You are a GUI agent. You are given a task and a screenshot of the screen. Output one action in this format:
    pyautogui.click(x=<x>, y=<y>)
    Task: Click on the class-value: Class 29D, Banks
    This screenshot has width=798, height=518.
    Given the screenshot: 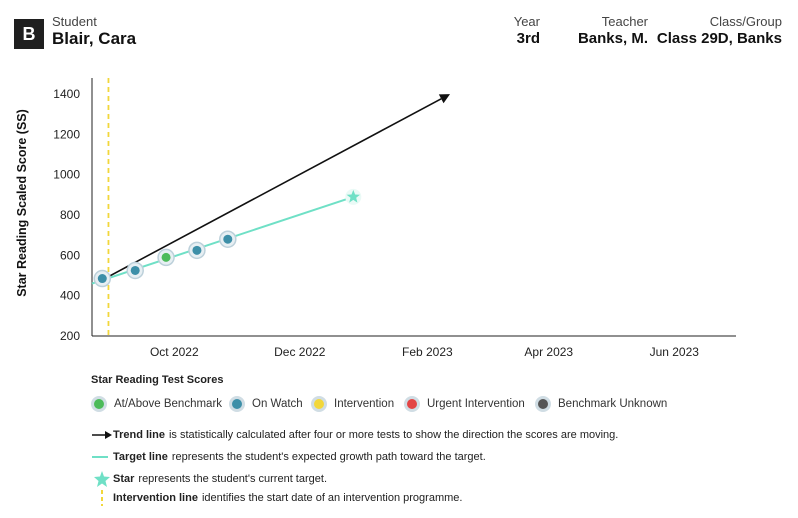 What is the action you would take?
    pyautogui.click(x=719, y=38)
    